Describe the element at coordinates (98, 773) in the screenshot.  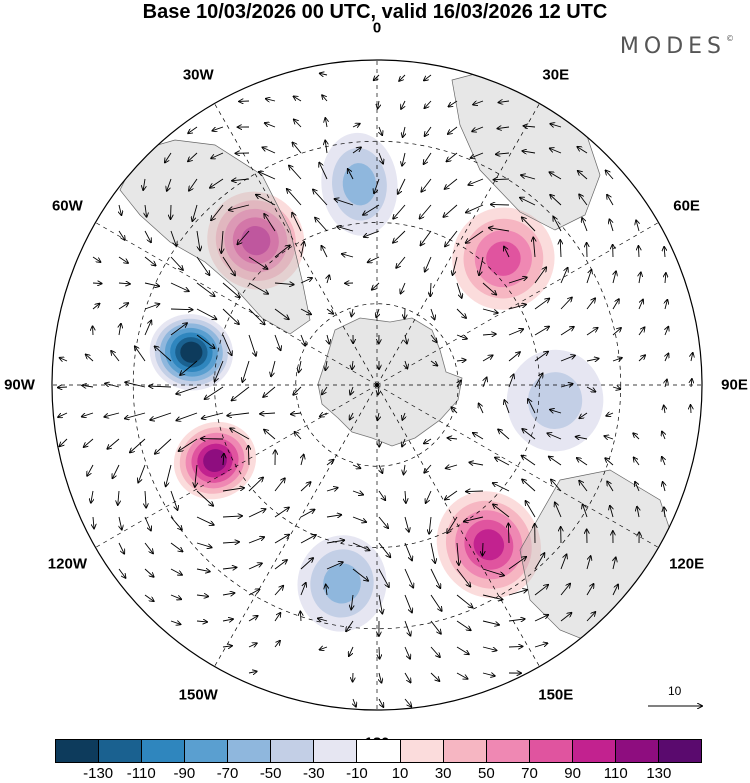
I see `colorbar-tick-label: -130` at that location.